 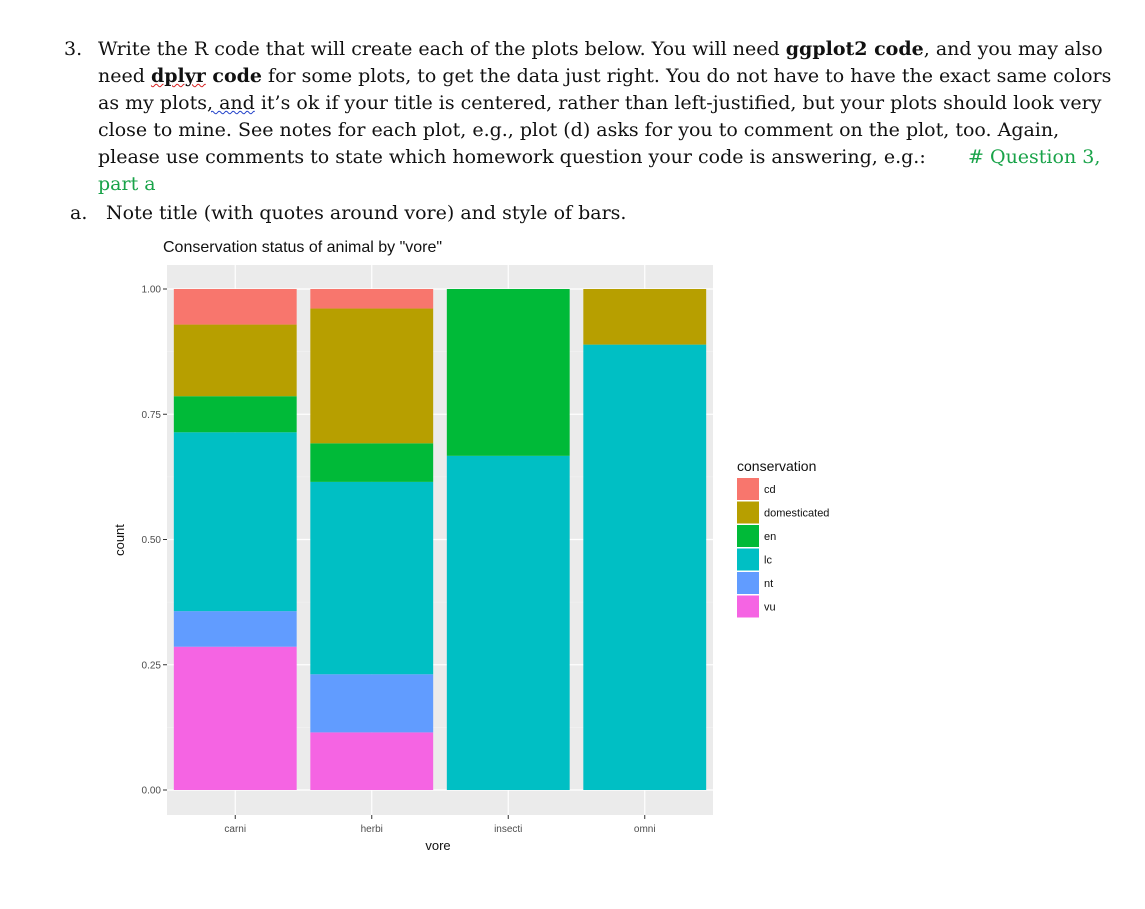 What do you see at coordinates (645, 567) in the screenshot?
I see `bar-segment-omni-lc` at bounding box center [645, 567].